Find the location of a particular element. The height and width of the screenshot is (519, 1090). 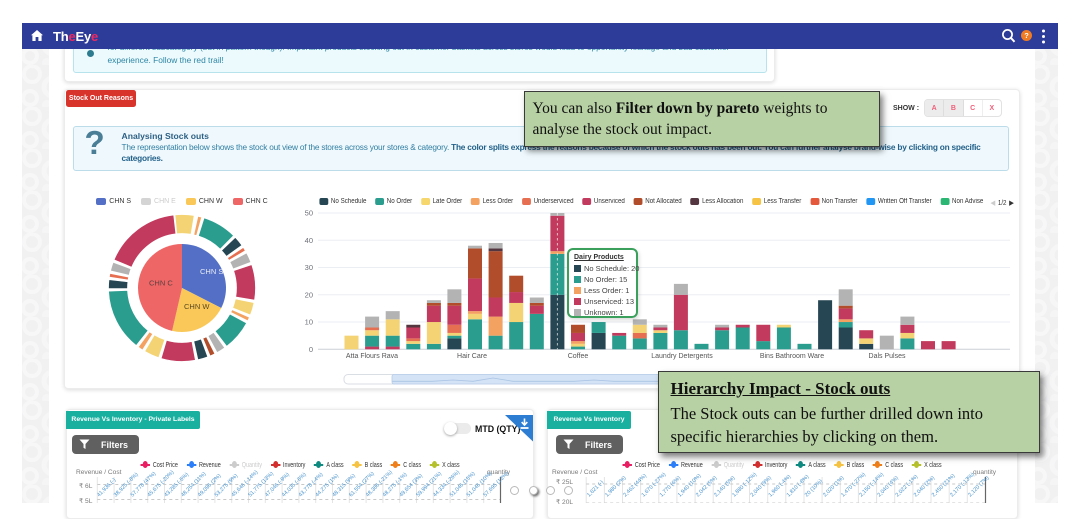

svg-text: Hair Care is located at coordinates (472, 356).